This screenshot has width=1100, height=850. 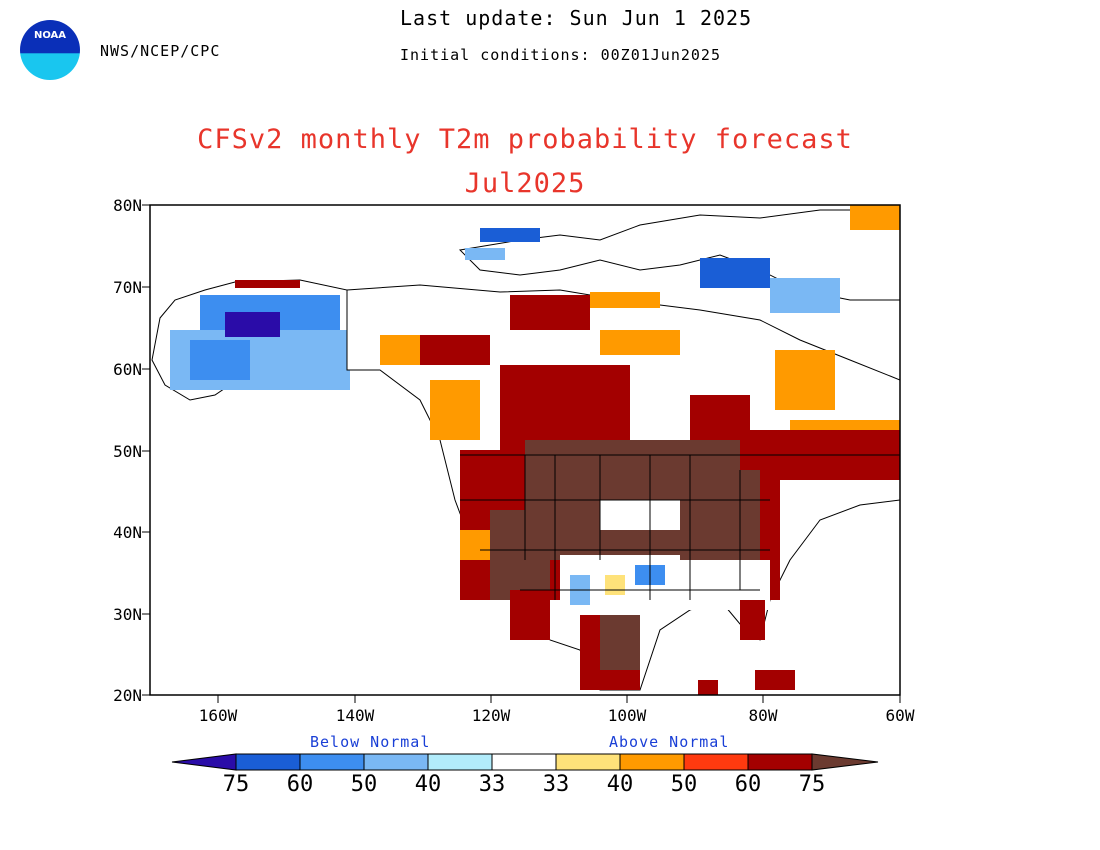 What do you see at coordinates (640, 515) in the screenshot?
I see `us-normal-c` at bounding box center [640, 515].